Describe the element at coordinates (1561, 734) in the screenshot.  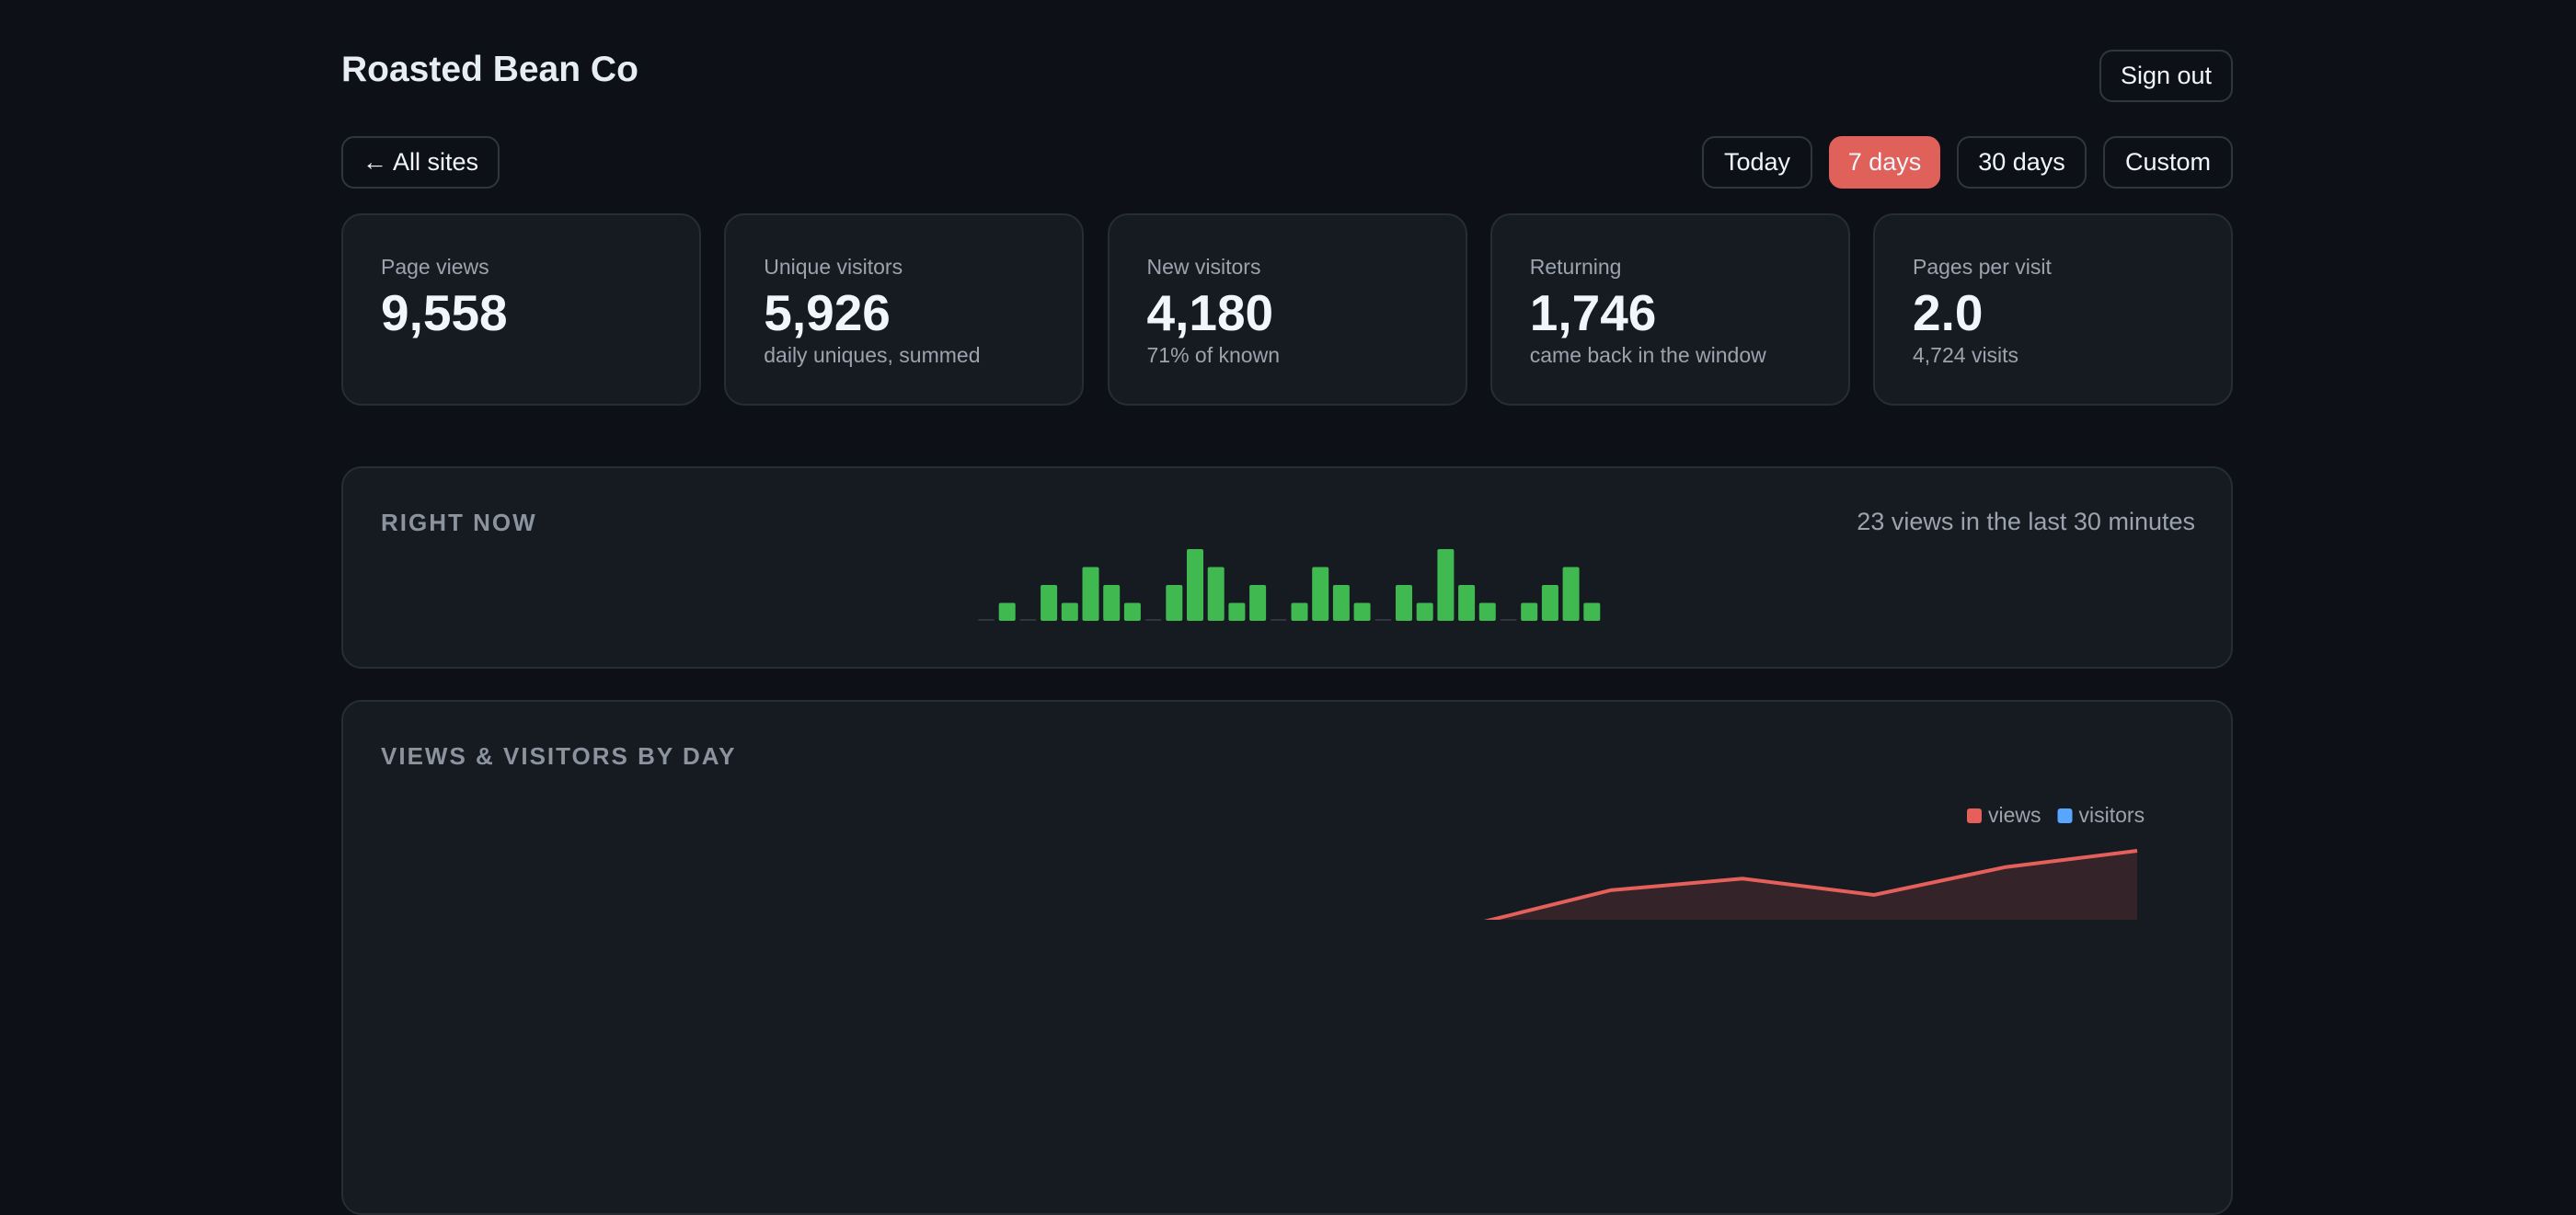
I see `charts: views visitors` at that location.